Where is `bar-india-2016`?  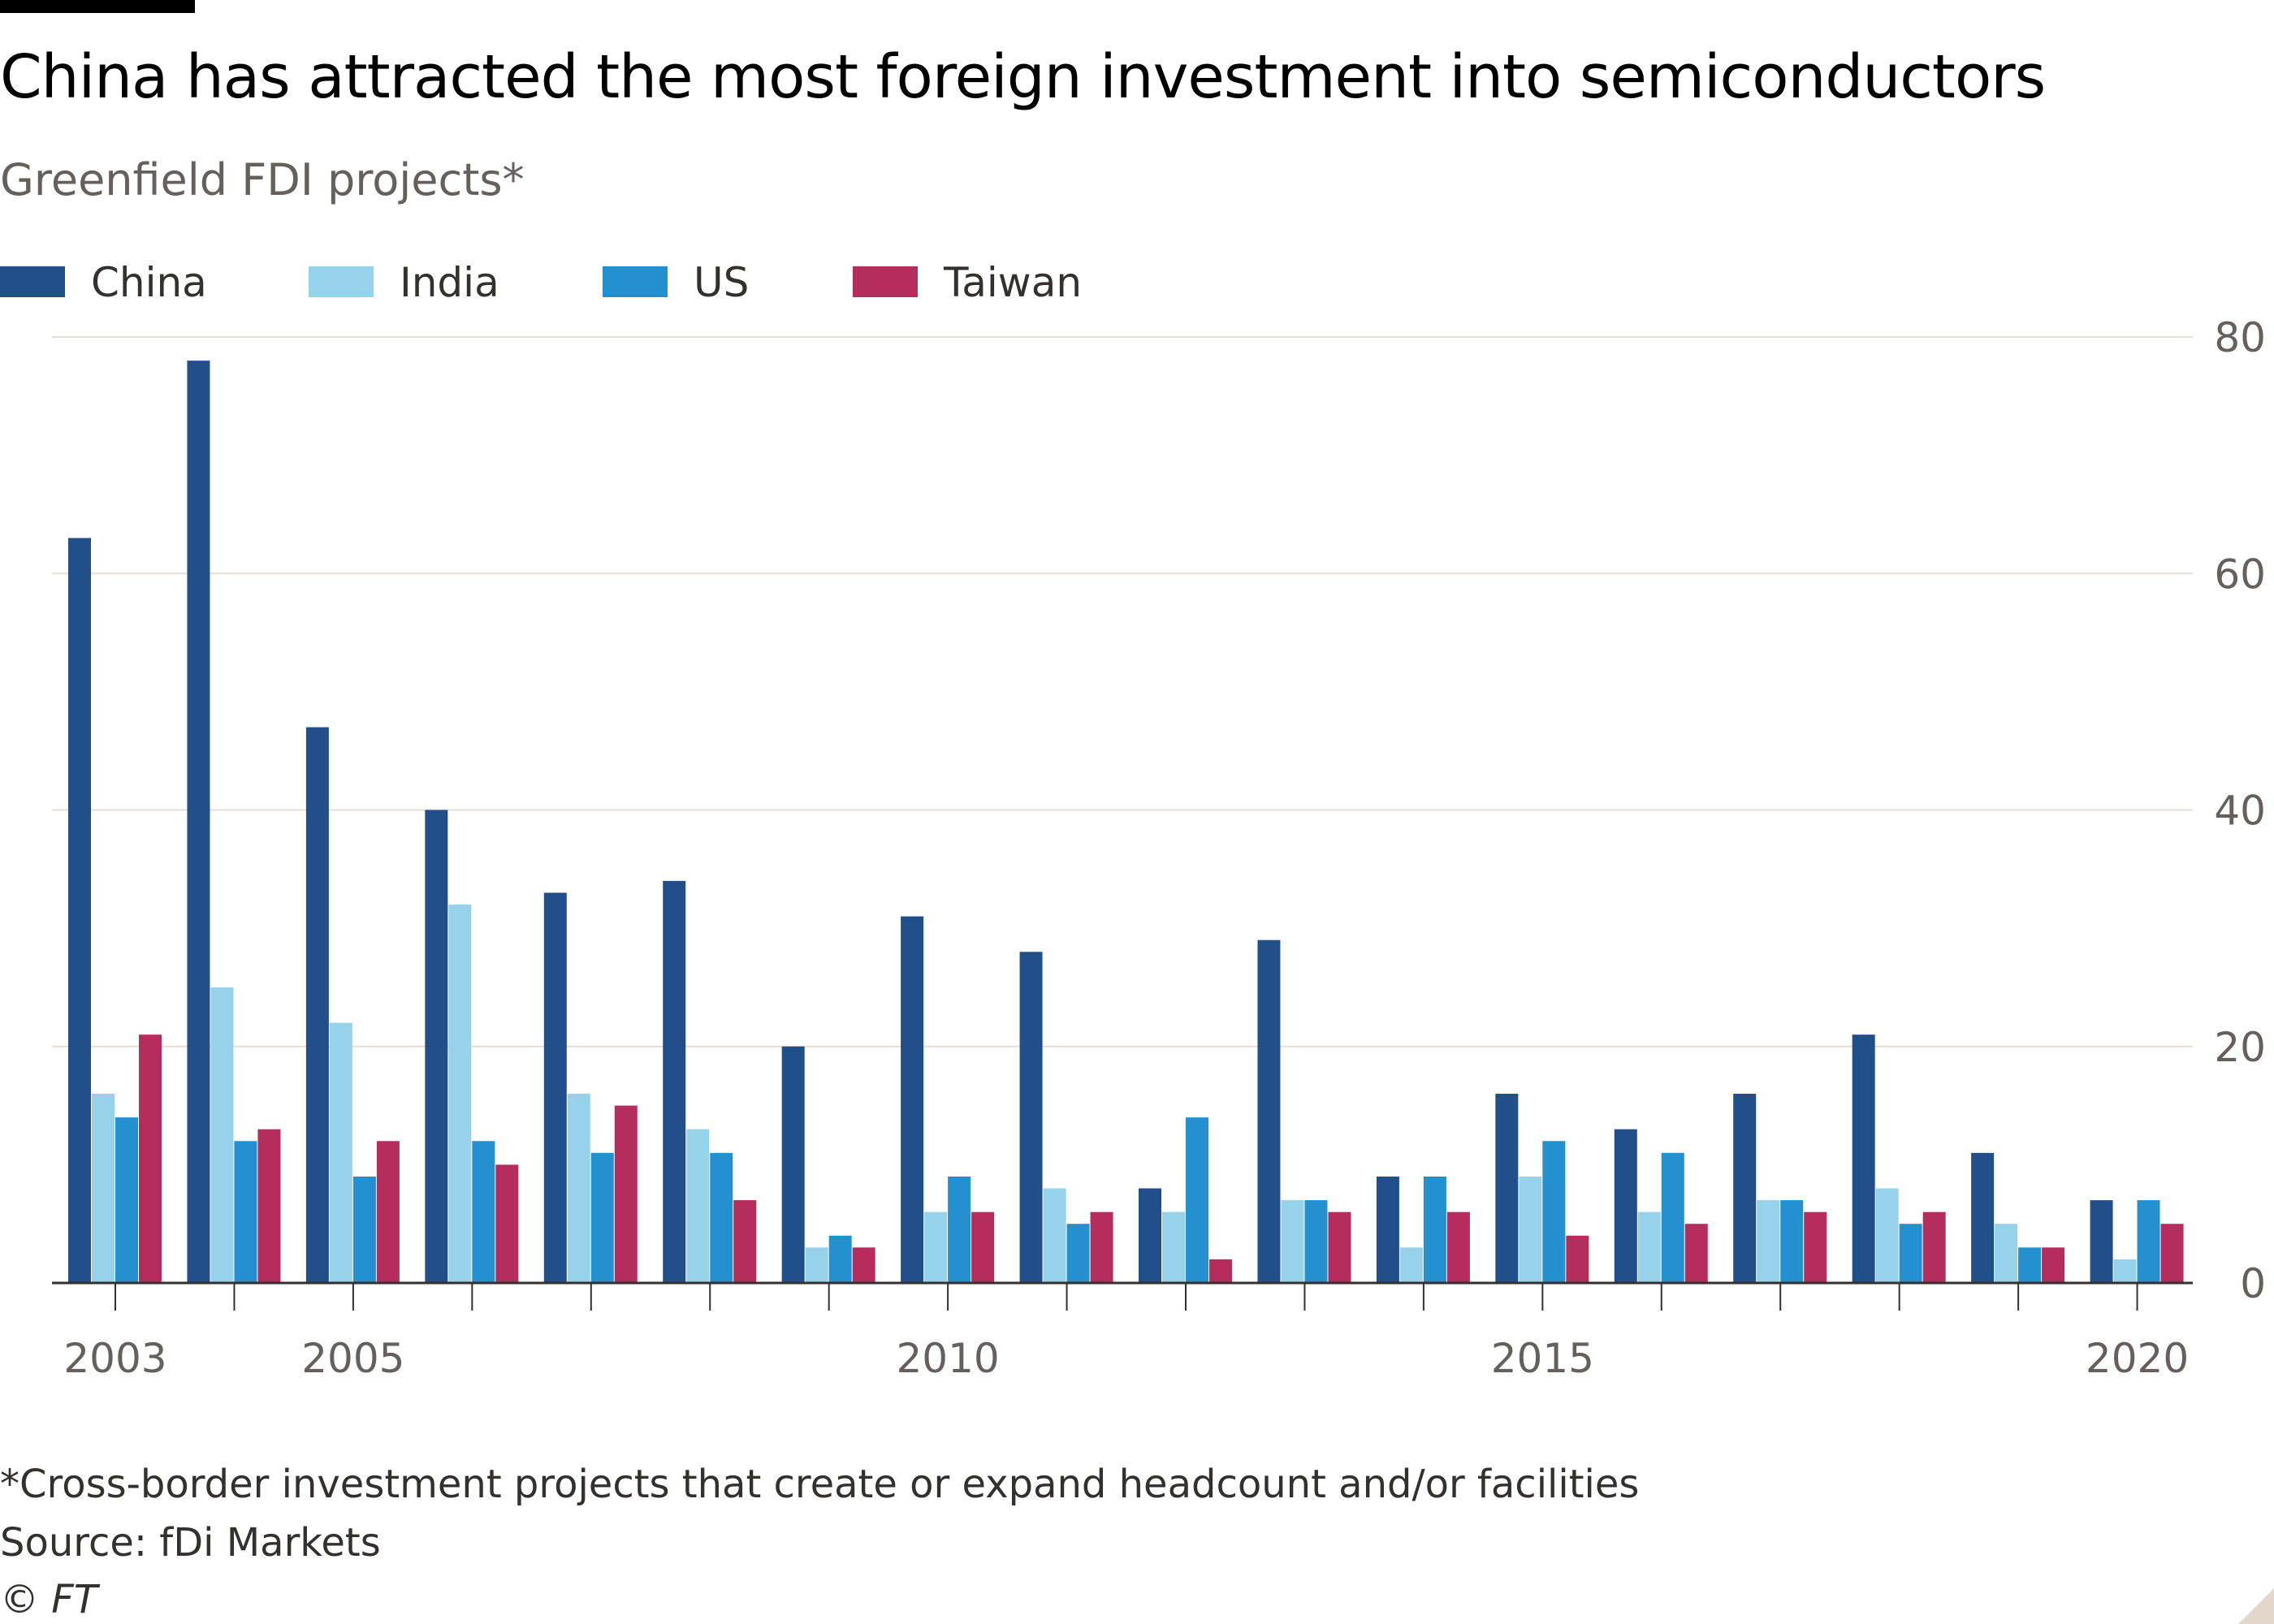
bar-india-2016 is located at coordinates (1649, 1248).